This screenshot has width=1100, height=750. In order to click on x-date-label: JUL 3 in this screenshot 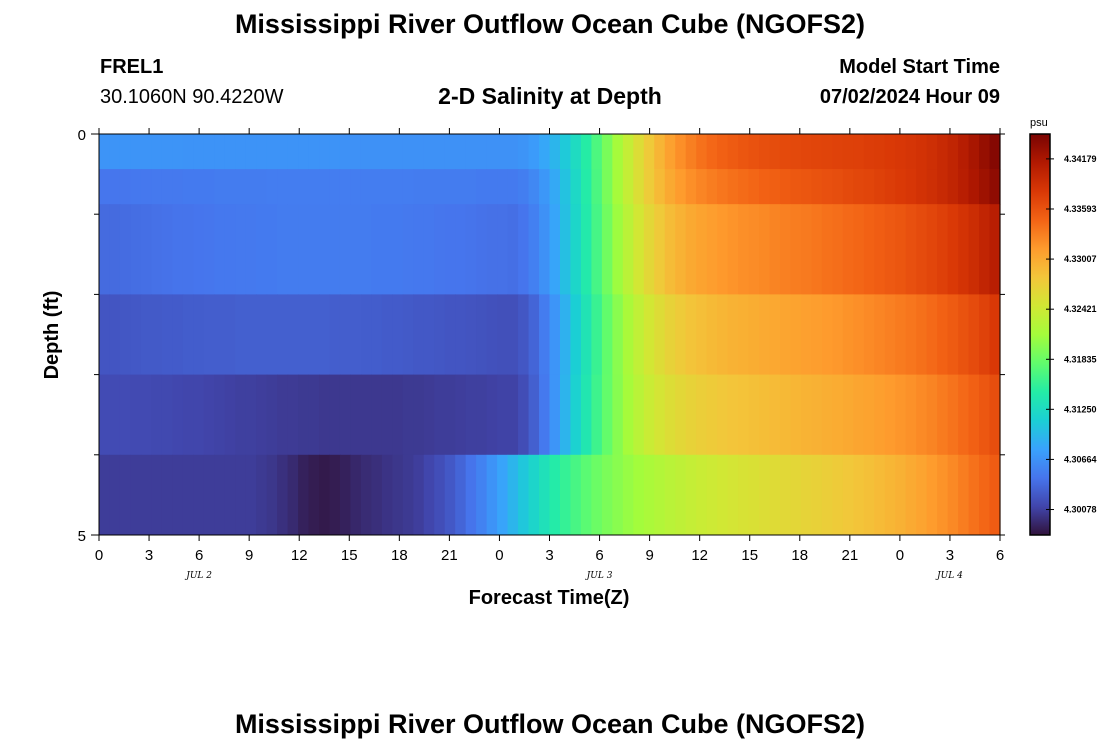, I will do `click(599, 576)`.